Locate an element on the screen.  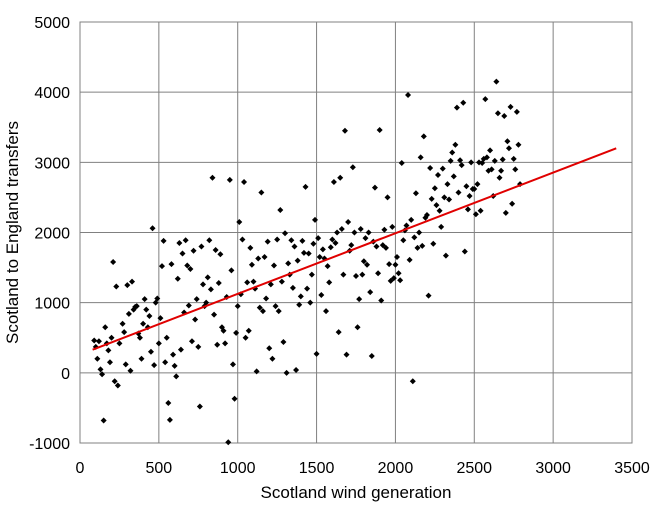
x-tick-label: 3500 is located at coordinates (632, 468).